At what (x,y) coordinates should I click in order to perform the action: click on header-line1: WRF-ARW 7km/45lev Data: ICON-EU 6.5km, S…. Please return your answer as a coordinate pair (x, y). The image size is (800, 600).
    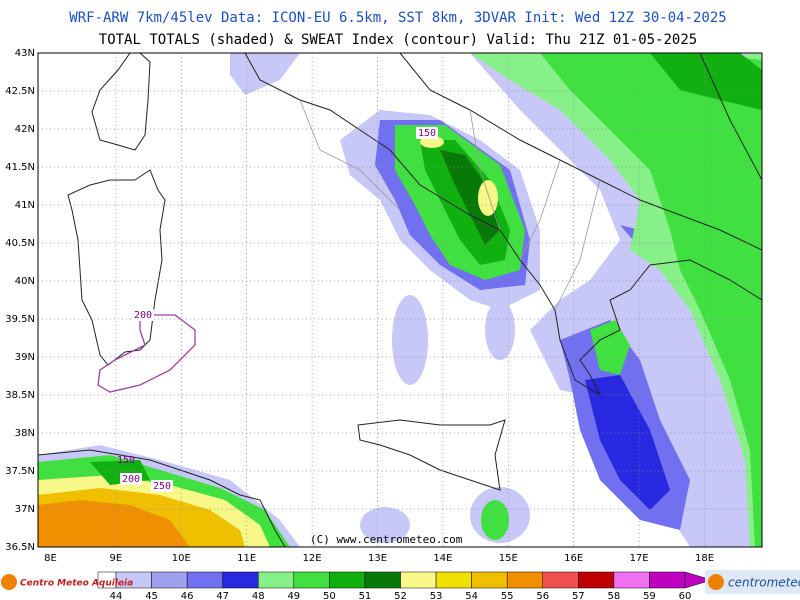
    Looking at the image, I should click on (397, 18).